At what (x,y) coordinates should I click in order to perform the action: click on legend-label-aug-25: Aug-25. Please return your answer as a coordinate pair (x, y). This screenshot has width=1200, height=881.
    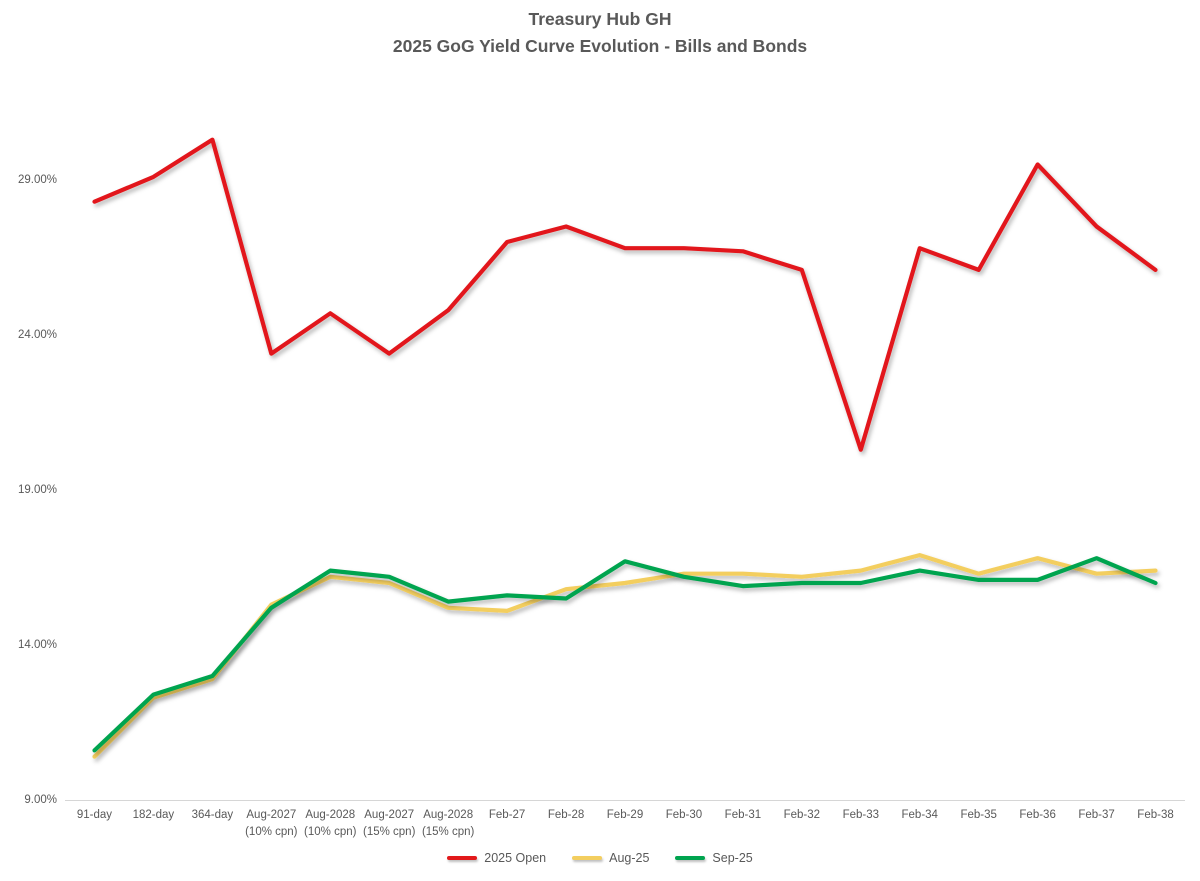
    Looking at the image, I should click on (629, 858).